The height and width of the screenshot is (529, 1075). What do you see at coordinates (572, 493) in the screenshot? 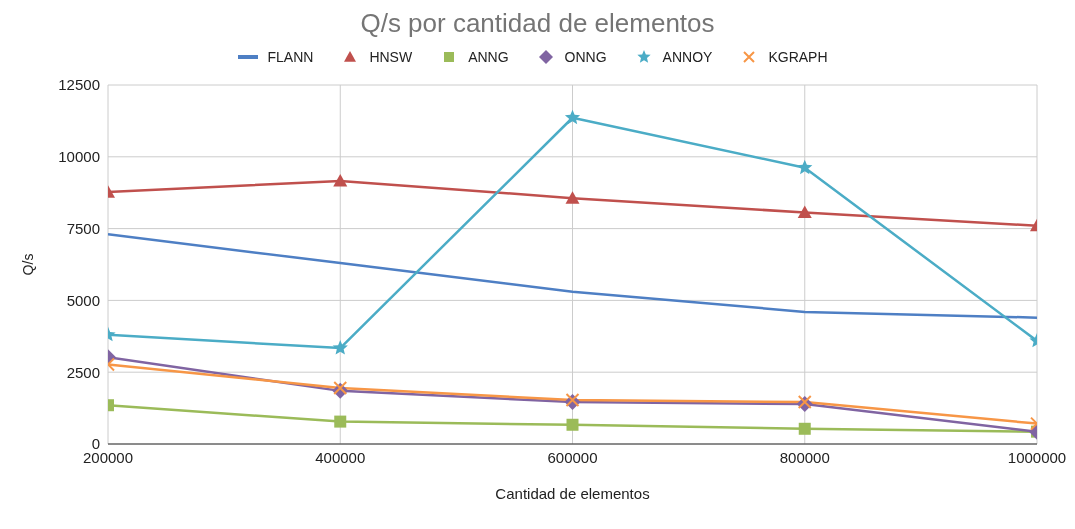
I see `x-axis-title: Cantidad de elementos` at bounding box center [572, 493].